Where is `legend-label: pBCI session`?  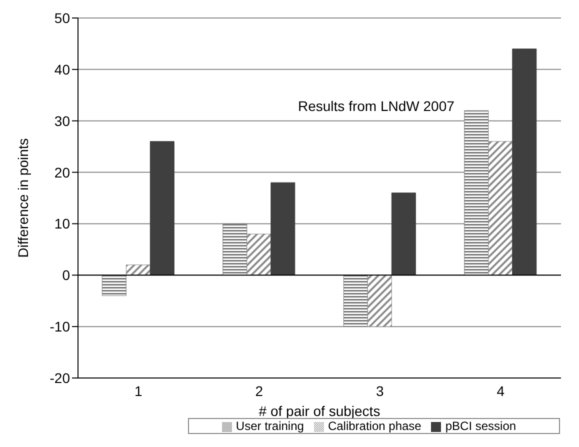 legend-label: pBCI session is located at coordinates (480, 426).